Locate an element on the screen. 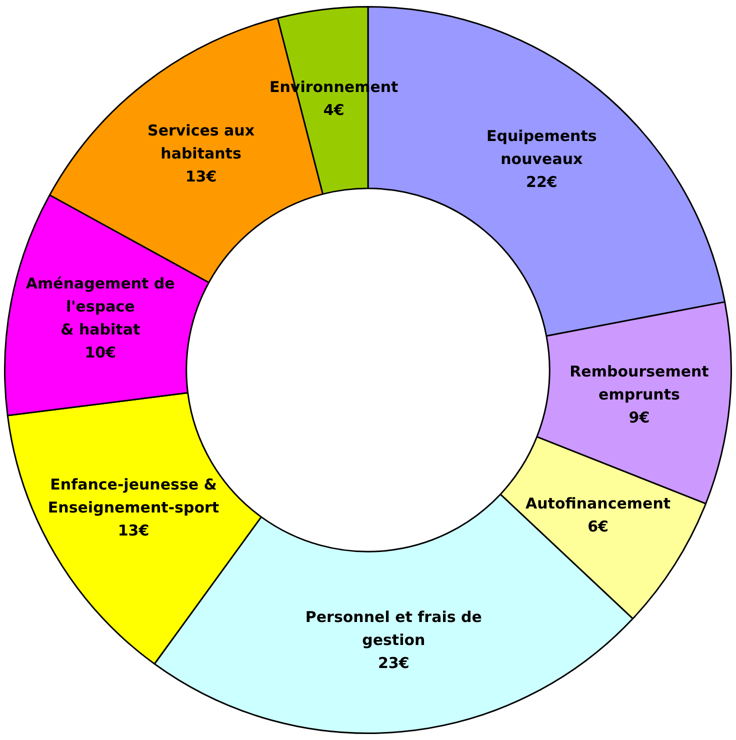 The image size is (736, 740). slice-label: Remboursement emprunts is located at coordinates (639, 383).